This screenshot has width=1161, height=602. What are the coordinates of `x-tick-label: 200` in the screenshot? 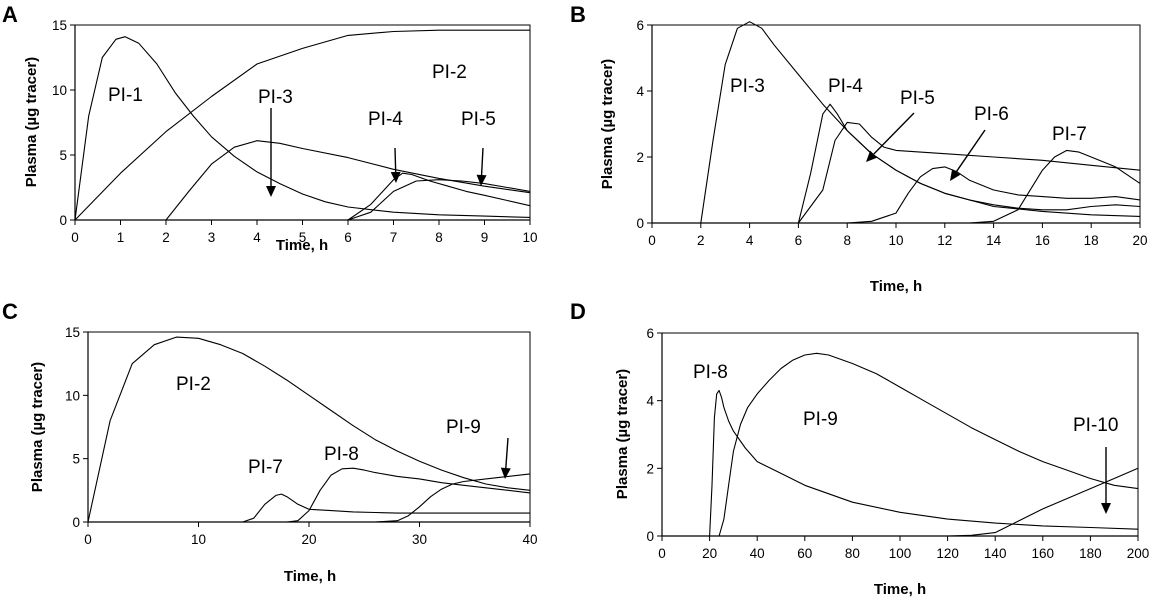 It's located at (1138, 553).